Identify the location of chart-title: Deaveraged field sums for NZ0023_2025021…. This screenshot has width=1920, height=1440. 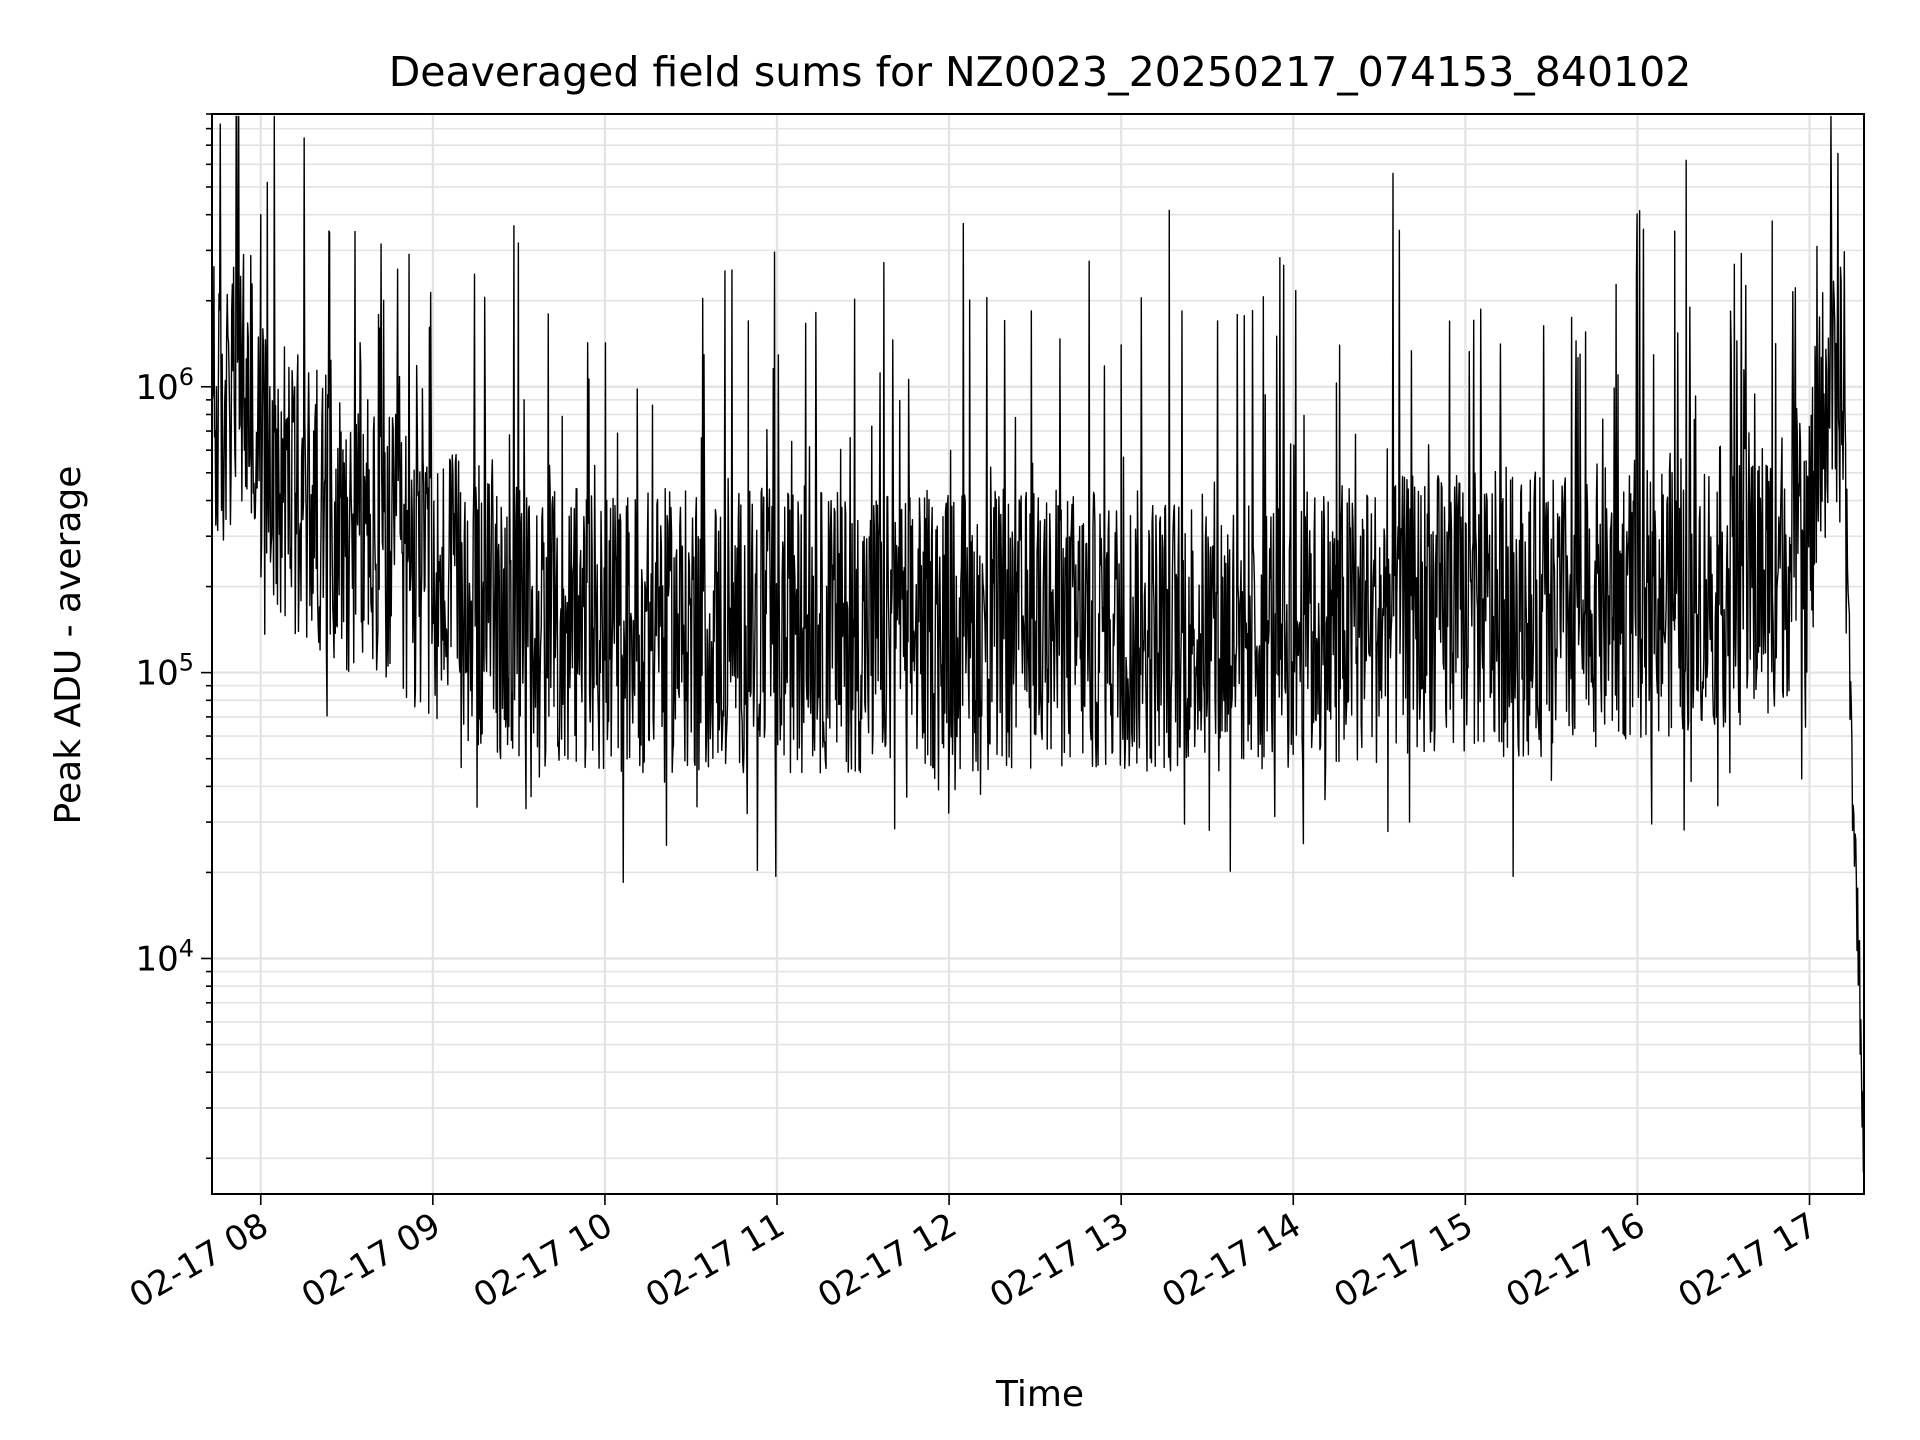
(1040, 72).